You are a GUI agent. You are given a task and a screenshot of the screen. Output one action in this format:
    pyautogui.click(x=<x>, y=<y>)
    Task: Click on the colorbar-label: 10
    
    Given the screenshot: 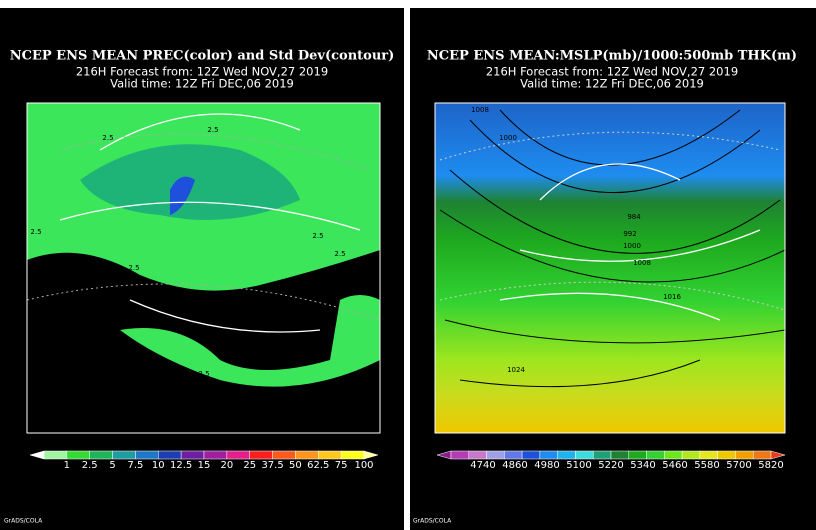 What is the action you would take?
    pyautogui.click(x=158, y=465)
    